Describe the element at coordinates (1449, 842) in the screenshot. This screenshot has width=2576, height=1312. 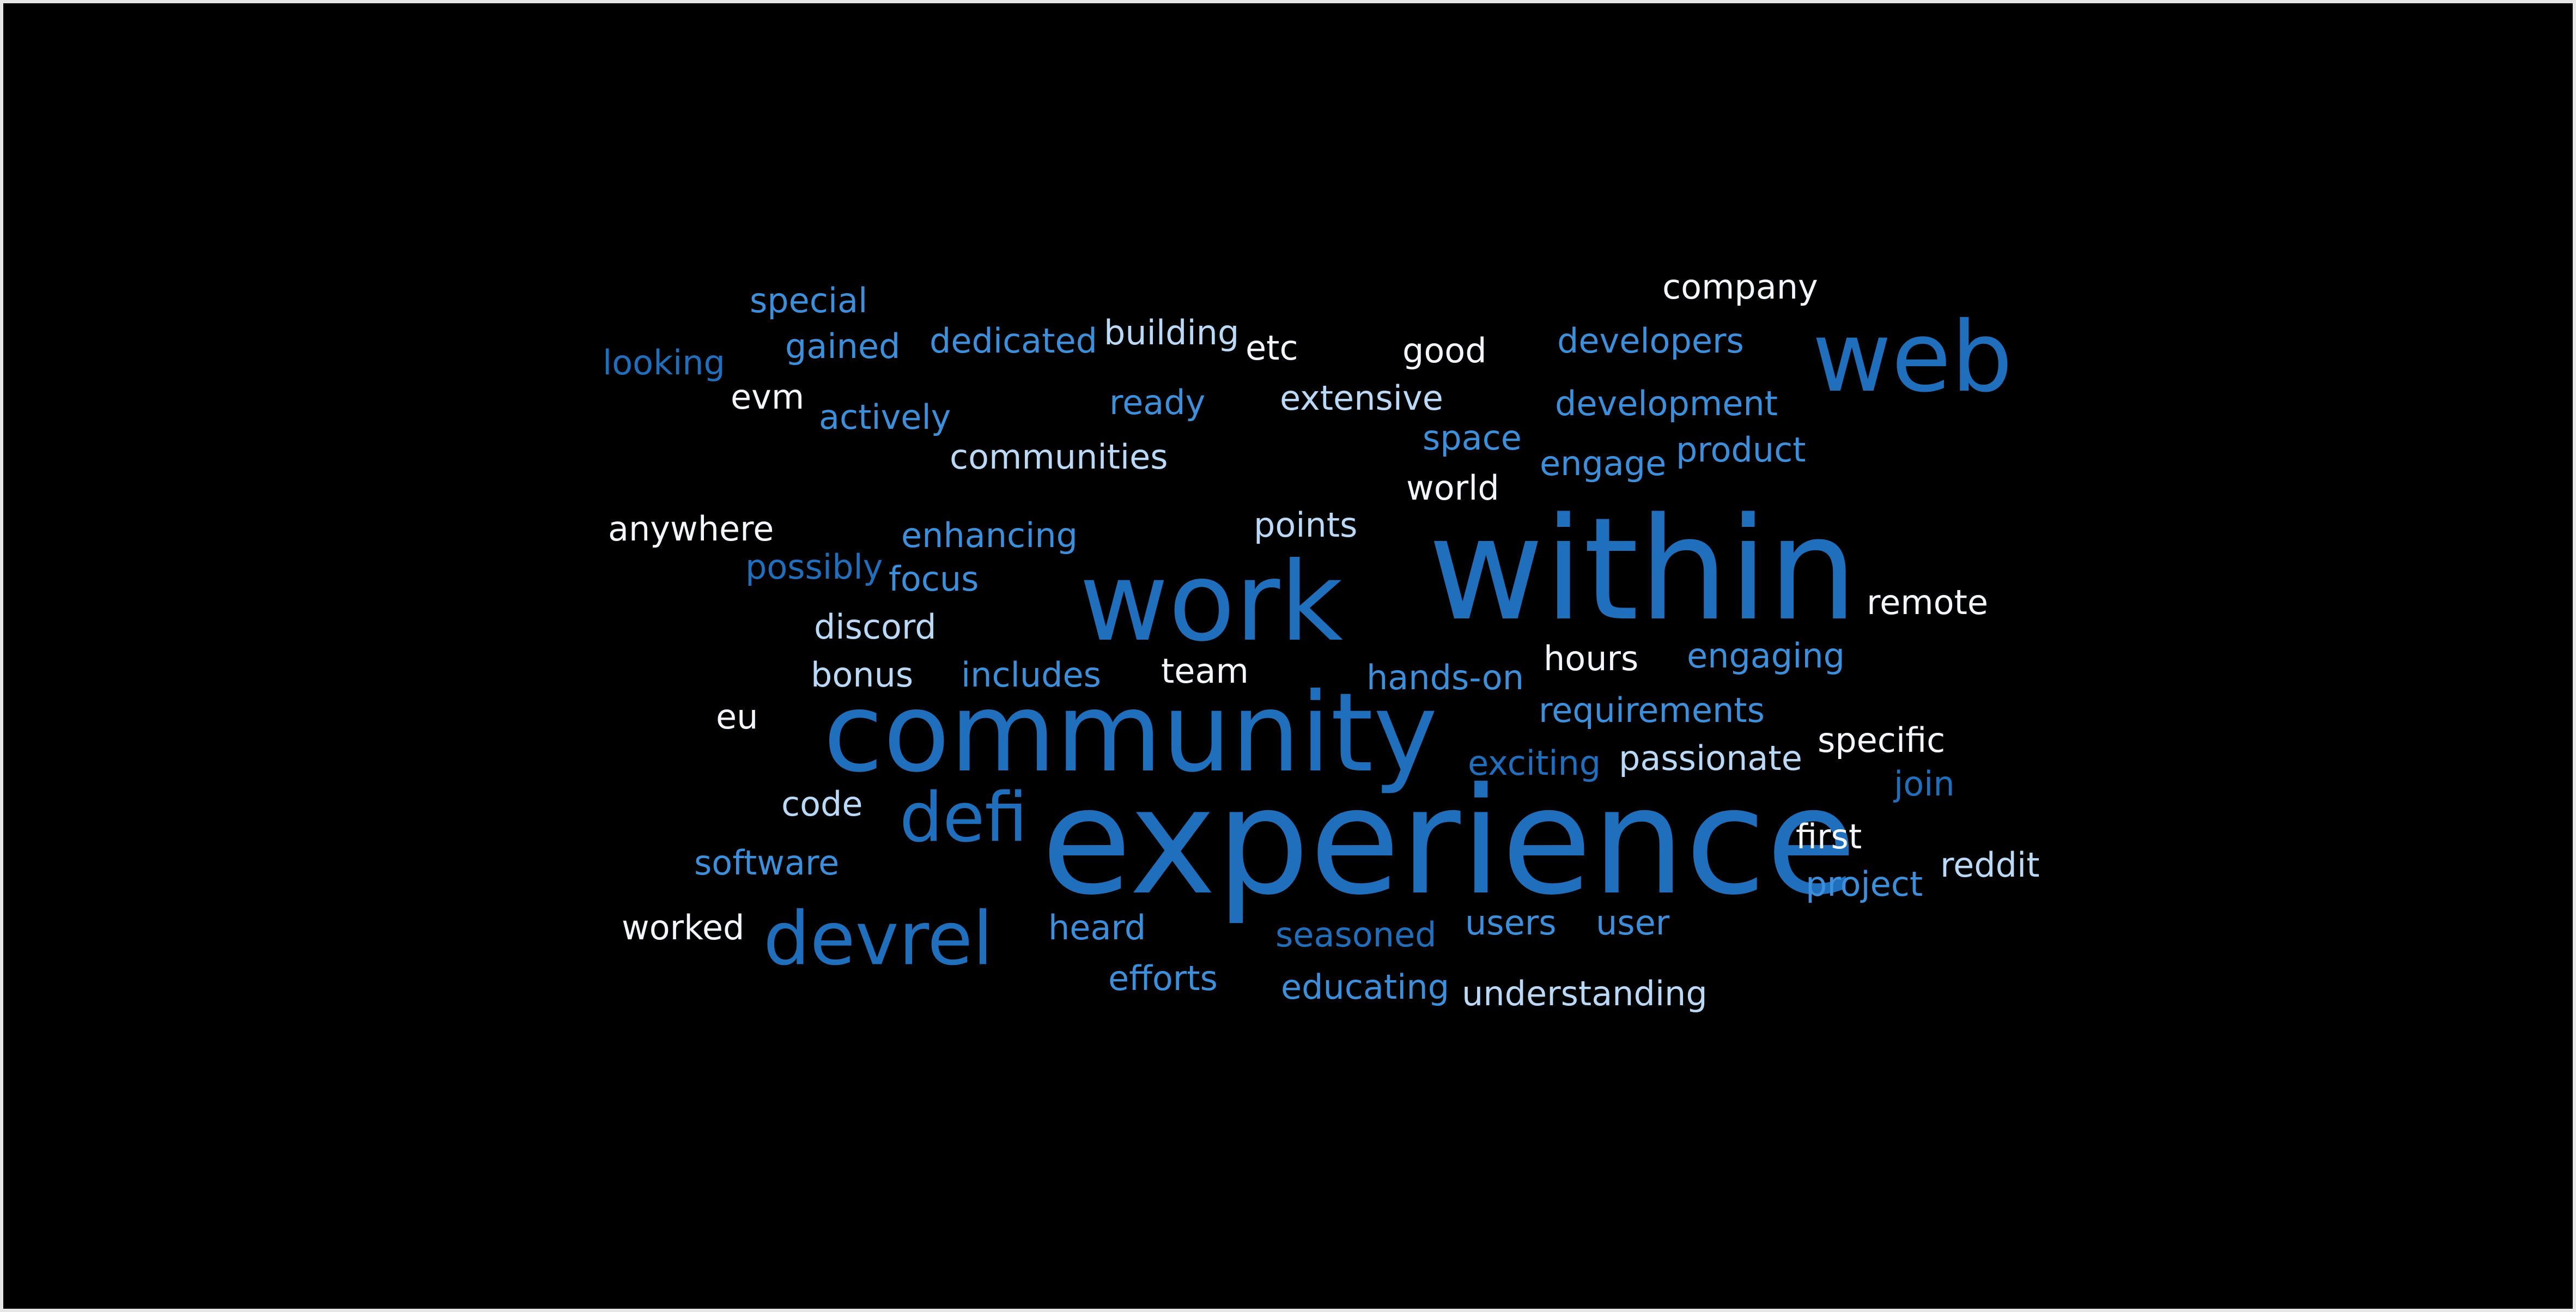
I see `word-experience: experience` at that location.